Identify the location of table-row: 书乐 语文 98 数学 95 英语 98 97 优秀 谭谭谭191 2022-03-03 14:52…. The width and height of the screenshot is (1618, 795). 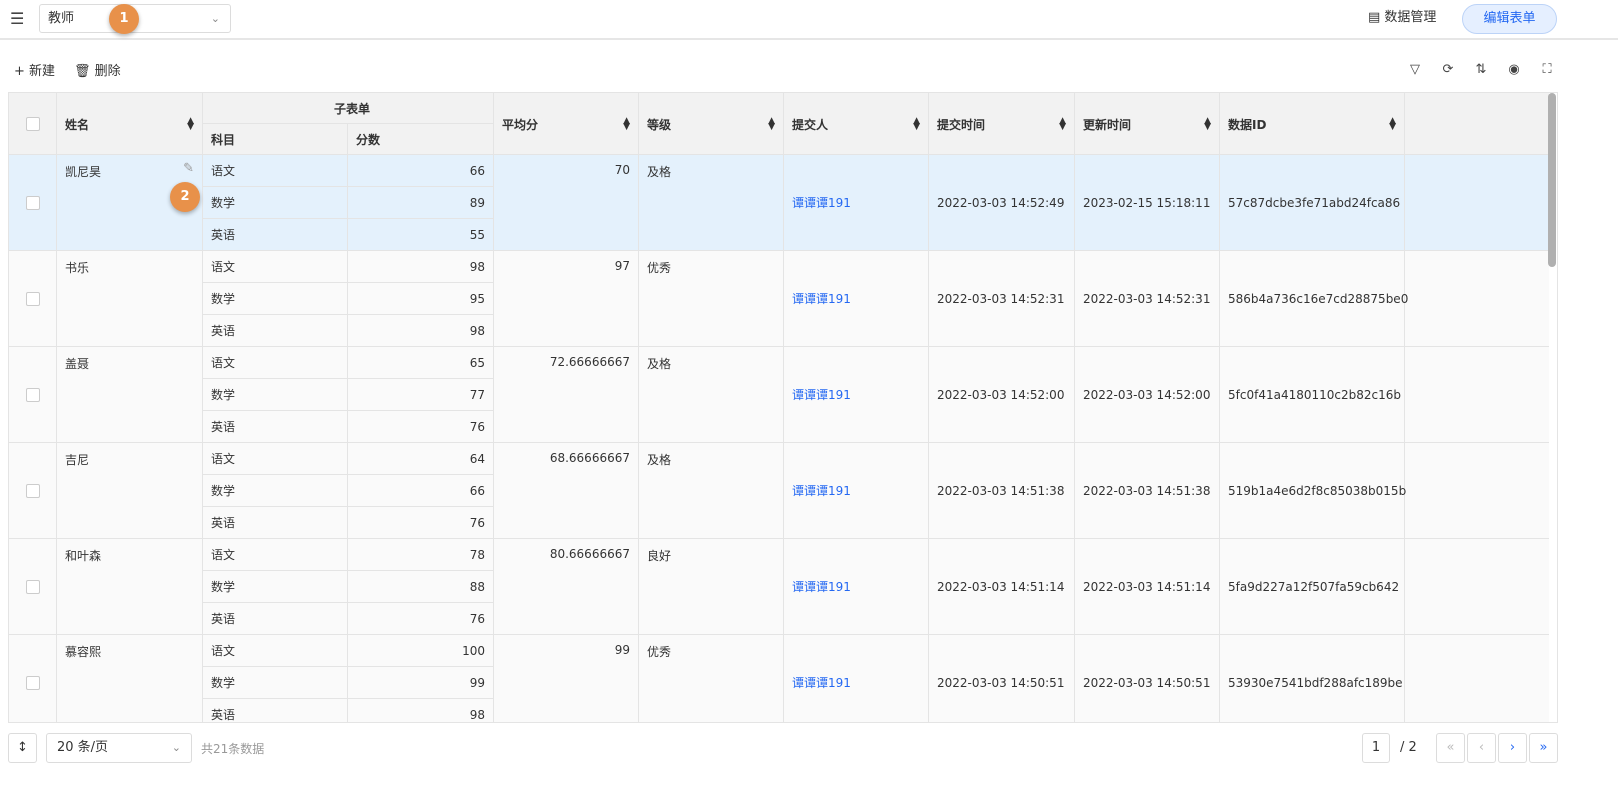
(779, 299).